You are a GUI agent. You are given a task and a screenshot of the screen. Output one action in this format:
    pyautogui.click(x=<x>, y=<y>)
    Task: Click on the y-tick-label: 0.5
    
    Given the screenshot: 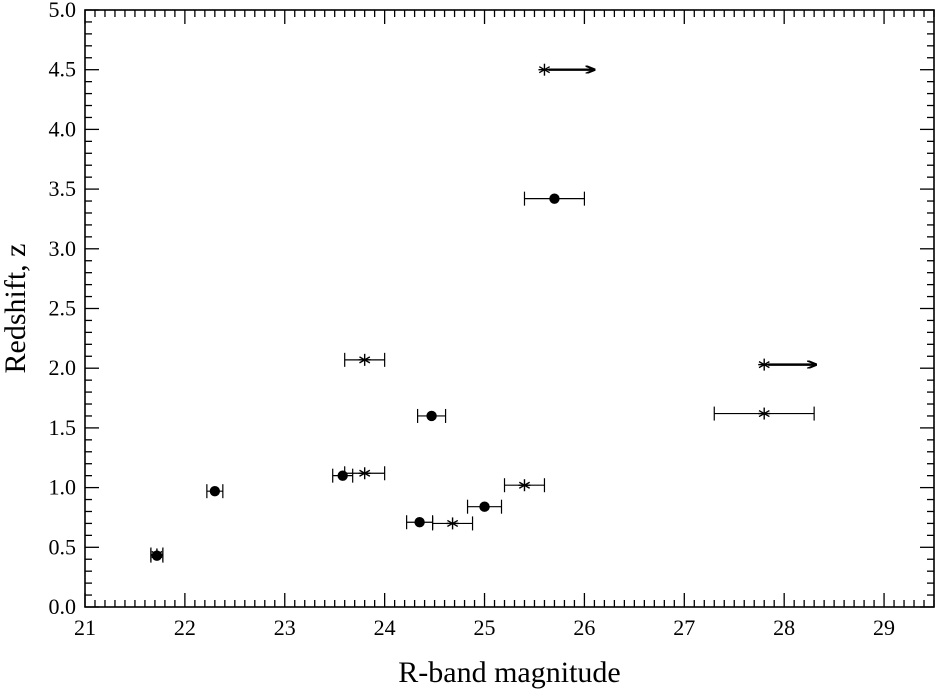 What is the action you would take?
    pyautogui.click(x=63, y=546)
    